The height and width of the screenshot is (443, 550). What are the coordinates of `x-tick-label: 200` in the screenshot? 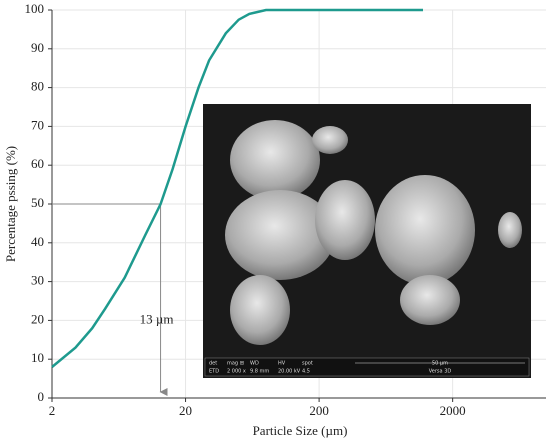 It's located at (319, 410).